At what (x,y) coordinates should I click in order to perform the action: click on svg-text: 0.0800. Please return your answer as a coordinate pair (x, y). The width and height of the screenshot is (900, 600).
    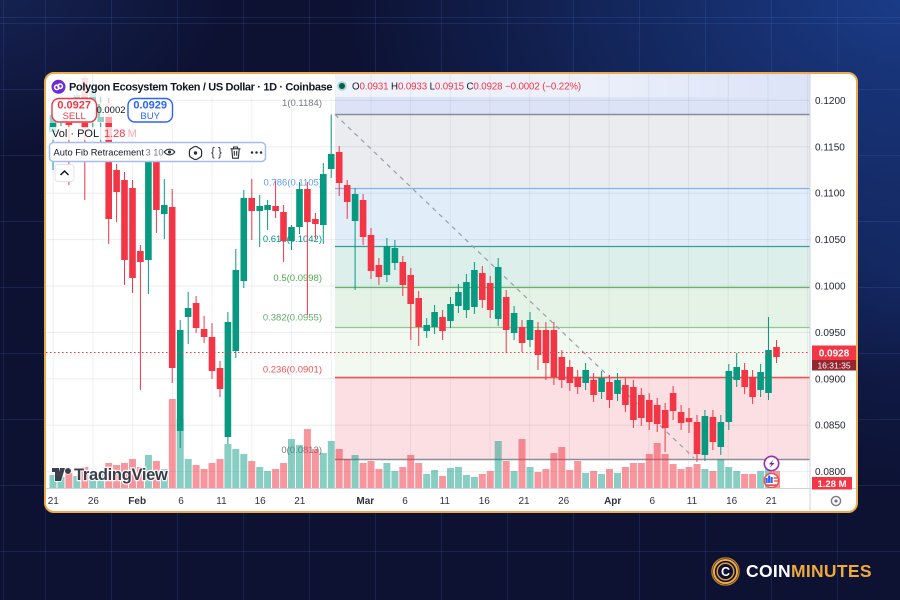
    Looking at the image, I should click on (830, 472).